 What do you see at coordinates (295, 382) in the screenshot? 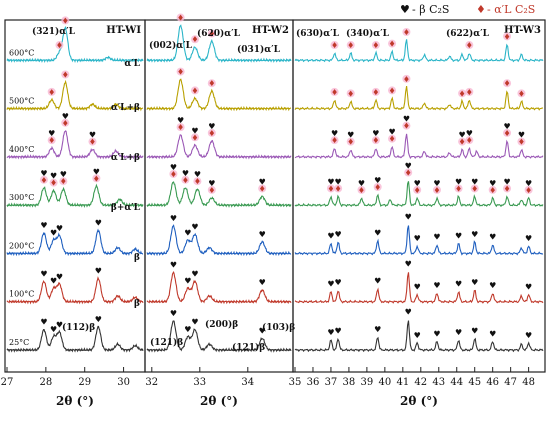
I see `panel-3-tick-label: 35` at bounding box center [295, 382].